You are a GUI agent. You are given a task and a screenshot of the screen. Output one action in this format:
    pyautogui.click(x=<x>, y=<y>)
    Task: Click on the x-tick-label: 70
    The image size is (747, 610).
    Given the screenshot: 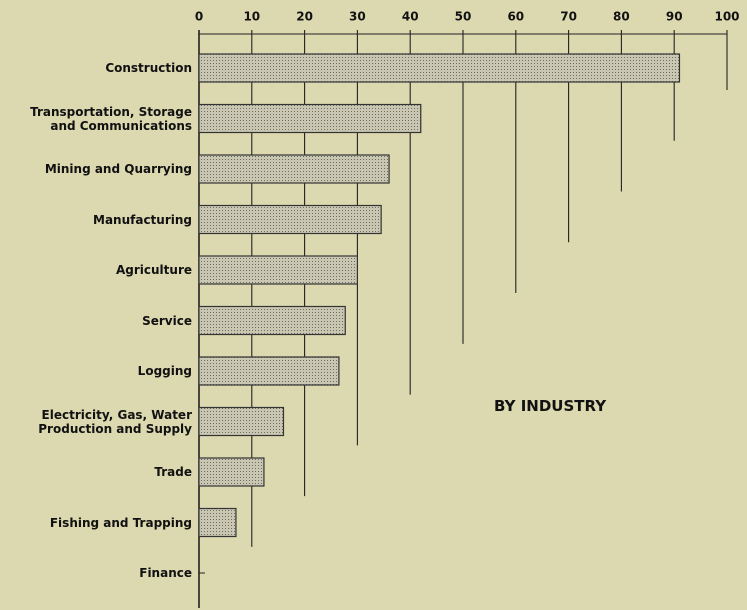 What is the action you would take?
    pyautogui.click(x=568, y=17)
    